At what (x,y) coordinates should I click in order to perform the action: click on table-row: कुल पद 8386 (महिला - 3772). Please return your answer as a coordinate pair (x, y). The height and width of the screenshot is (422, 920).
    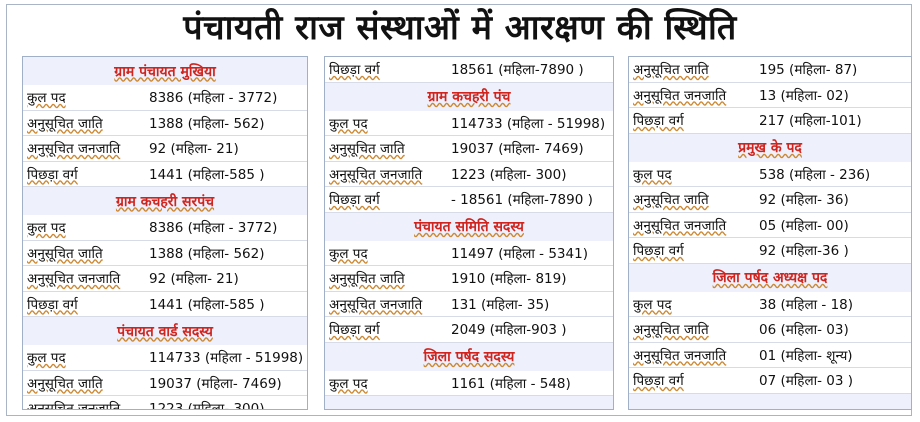
    Looking at the image, I should click on (165, 228).